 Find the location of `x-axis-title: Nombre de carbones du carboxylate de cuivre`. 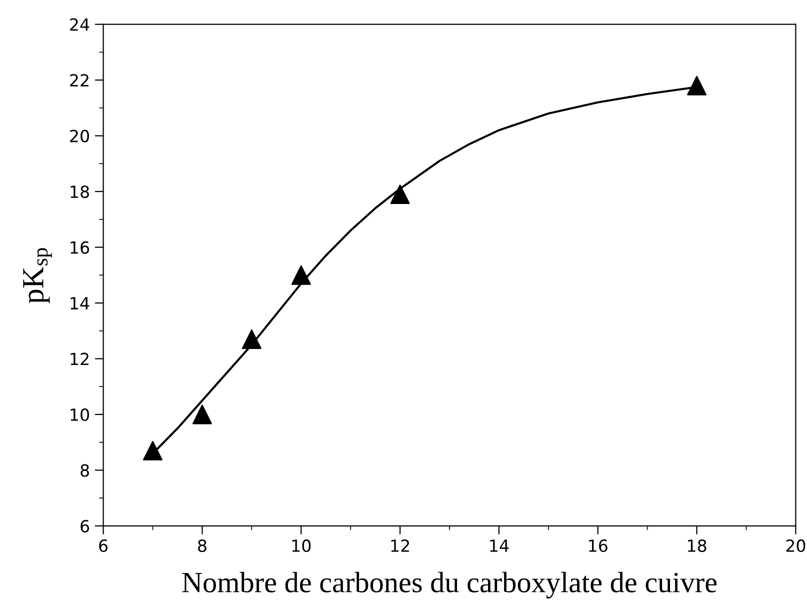

x-axis-title: Nombre de carbones du carboxylate de cuivre is located at coordinates (449, 585).